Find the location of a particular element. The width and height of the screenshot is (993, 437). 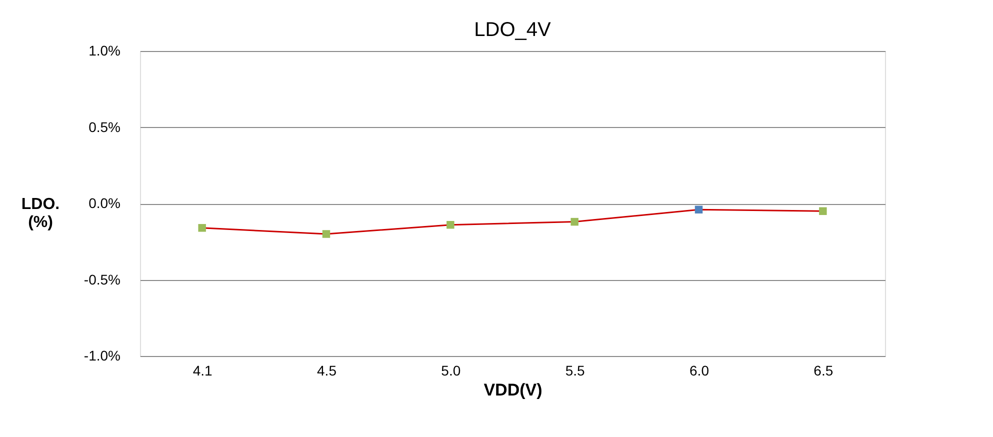

x-axis-title: VDD(V) is located at coordinates (513, 390).